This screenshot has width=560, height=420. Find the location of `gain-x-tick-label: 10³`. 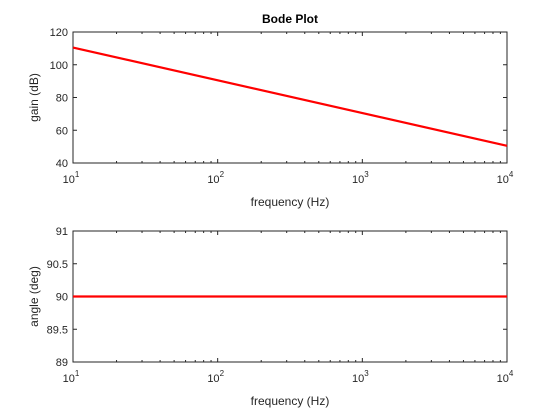

gain-x-tick-label: 10³ is located at coordinates (360, 178).